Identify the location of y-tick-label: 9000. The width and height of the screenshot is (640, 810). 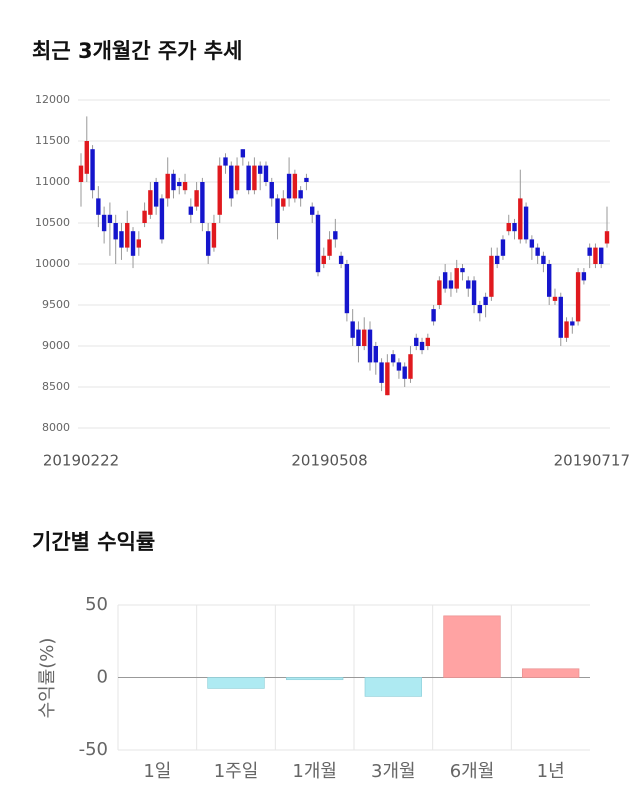
(56, 345).